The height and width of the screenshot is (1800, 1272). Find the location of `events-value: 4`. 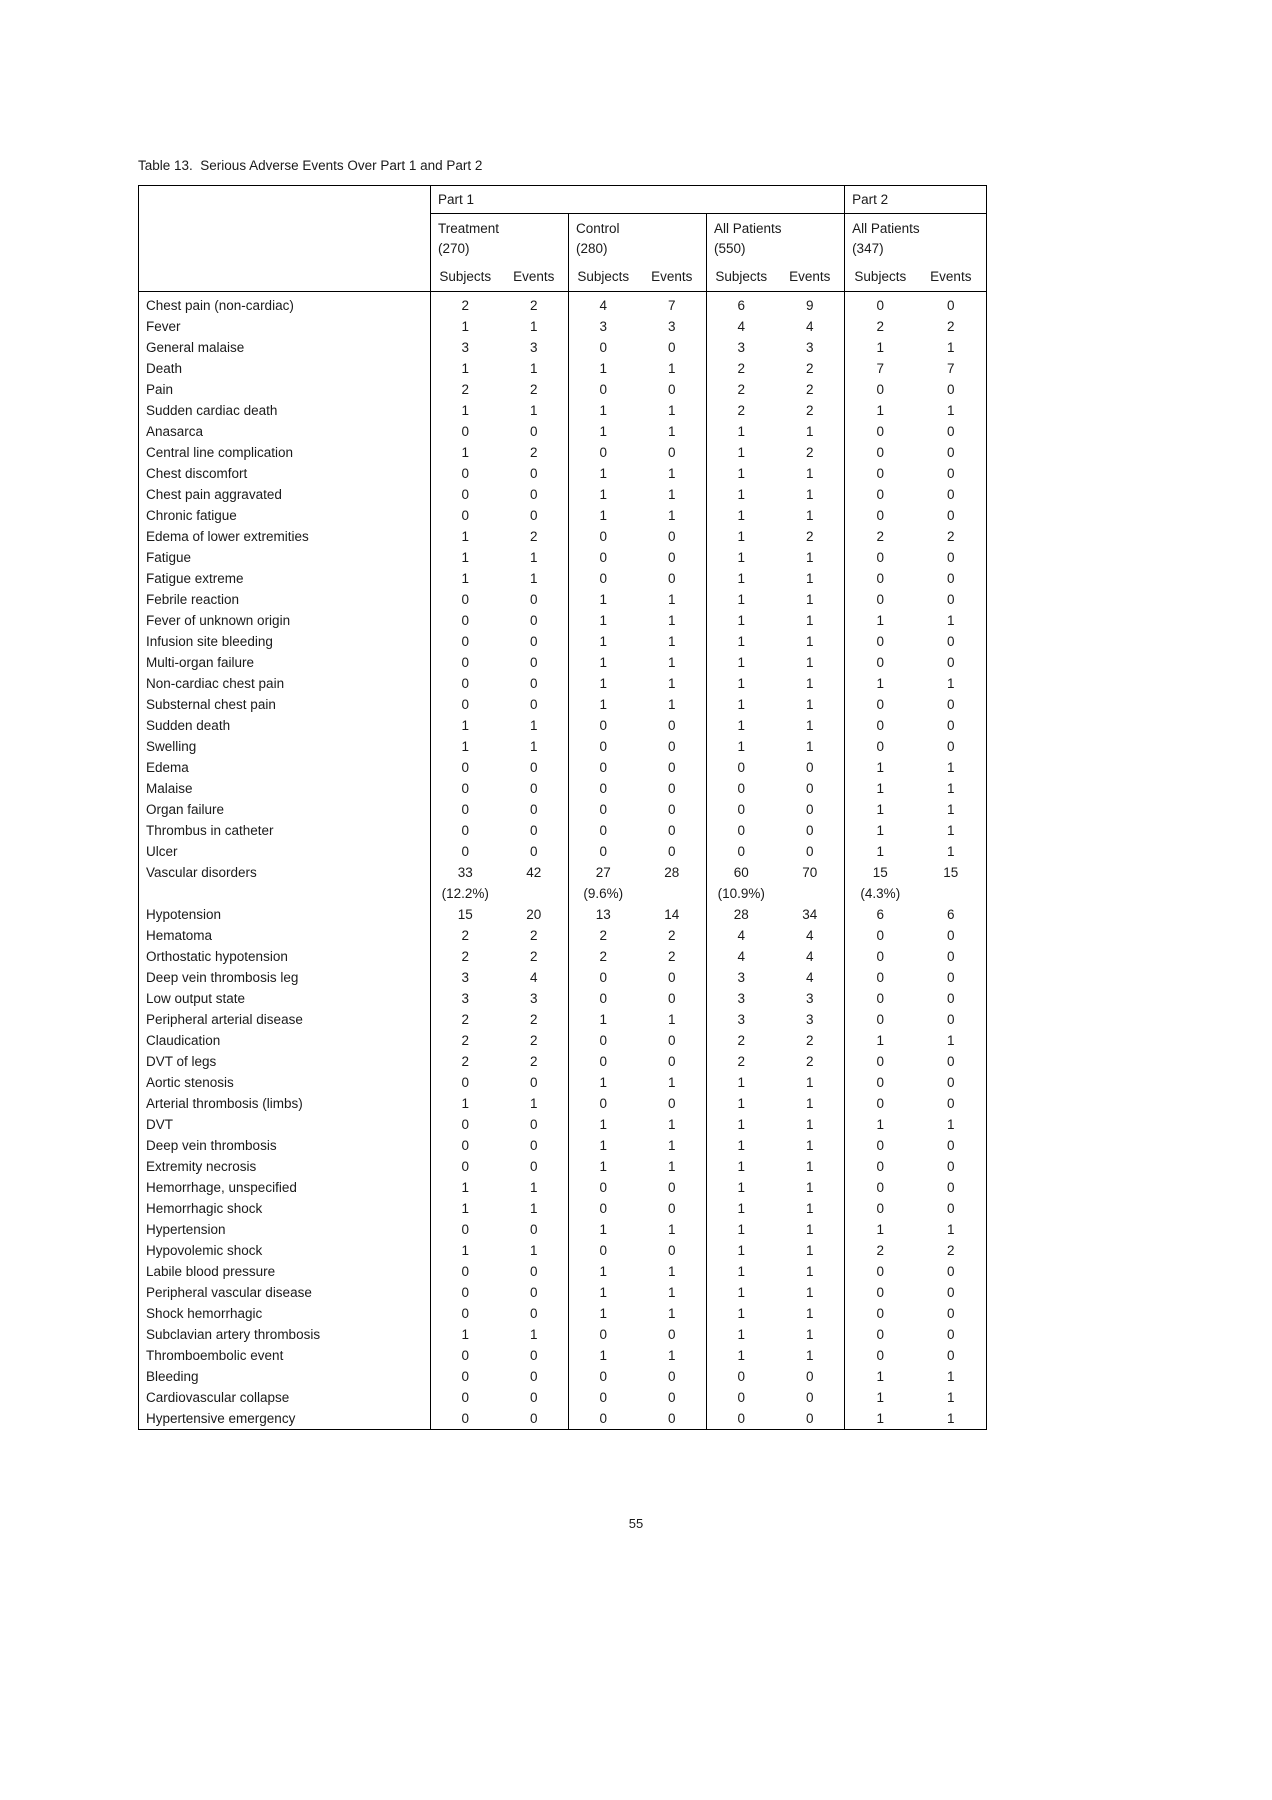

events-value: 4 is located at coordinates (810, 326).